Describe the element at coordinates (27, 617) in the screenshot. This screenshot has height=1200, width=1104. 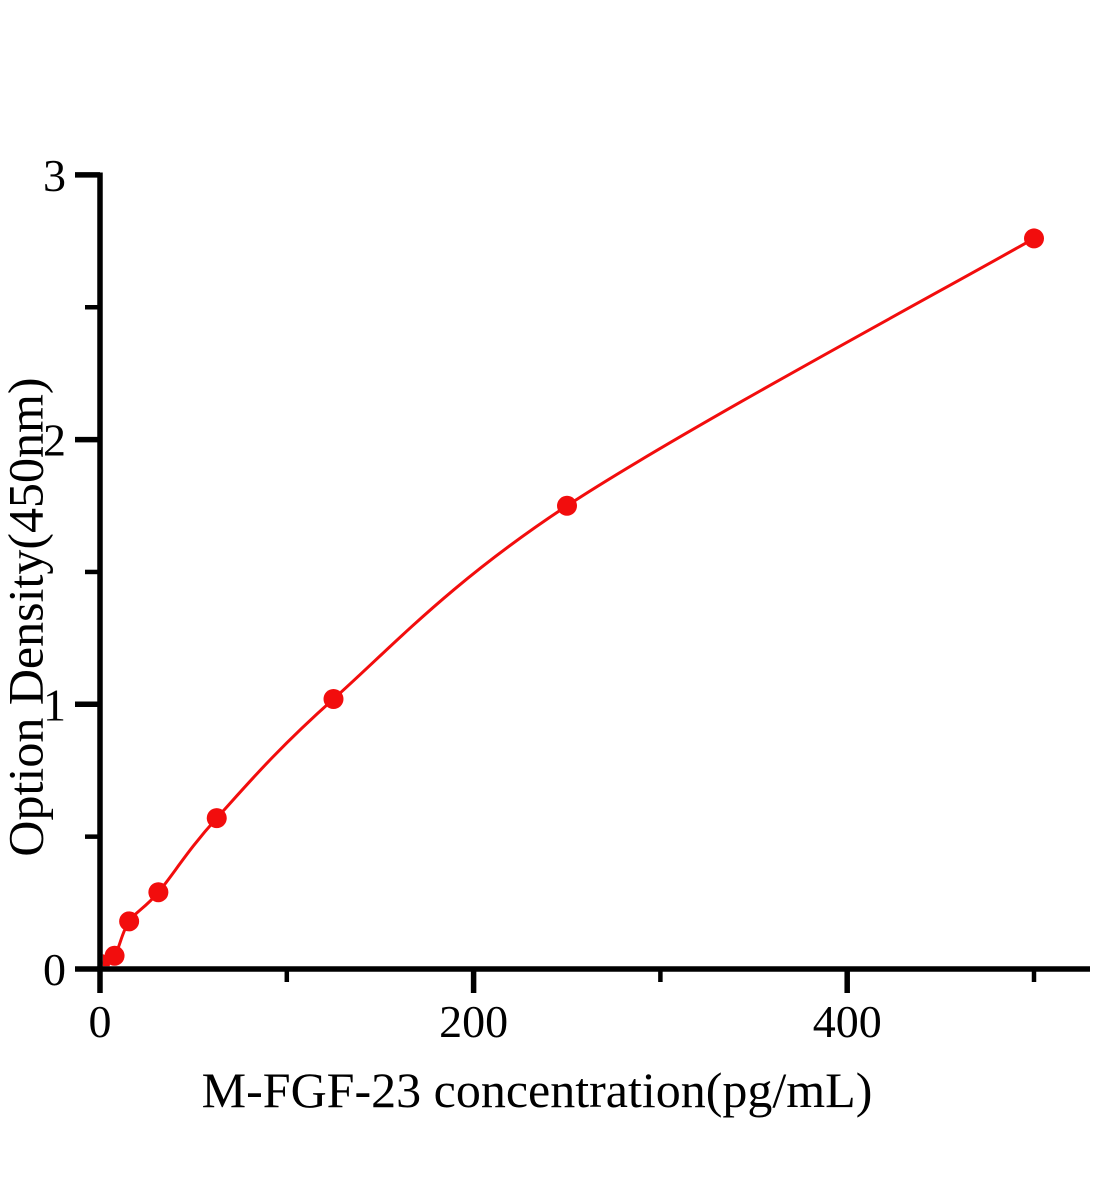
I see `y-axis-label: Option Density(450nm)` at that location.